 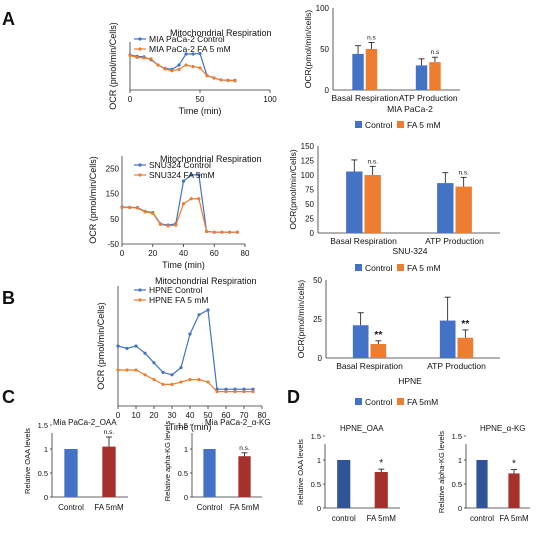 What do you see at coordinates (503, 428) in the screenshot?
I see `chart-title: HPNE_α-KG` at bounding box center [503, 428].